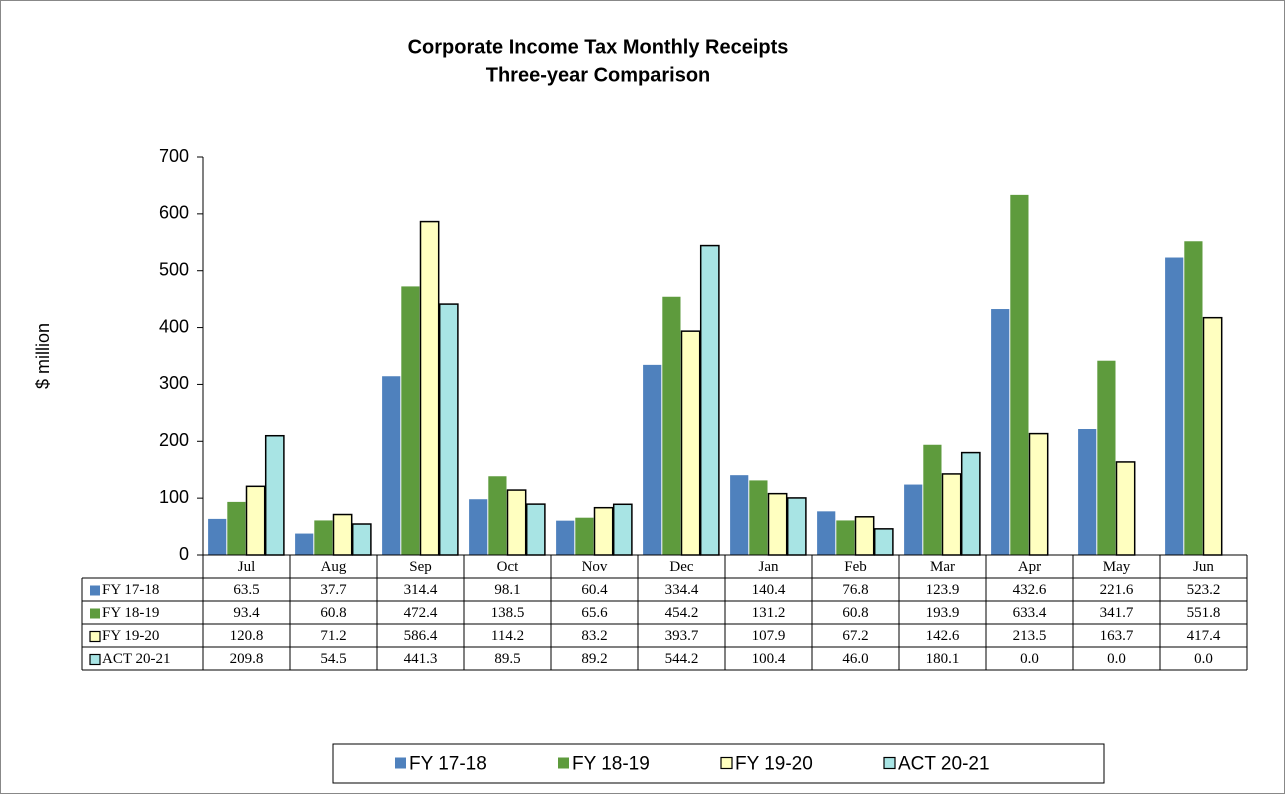 The width and height of the screenshot is (1285, 794). What do you see at coordinates (681, 567) in the screenshot?
I see `x-tick-label: Dec` at bounding box center [681, 567].